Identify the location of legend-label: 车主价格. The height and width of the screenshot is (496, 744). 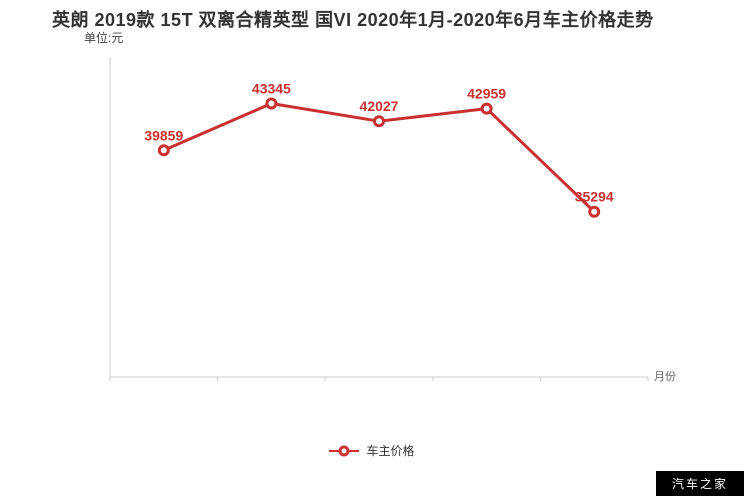
(390, 451).